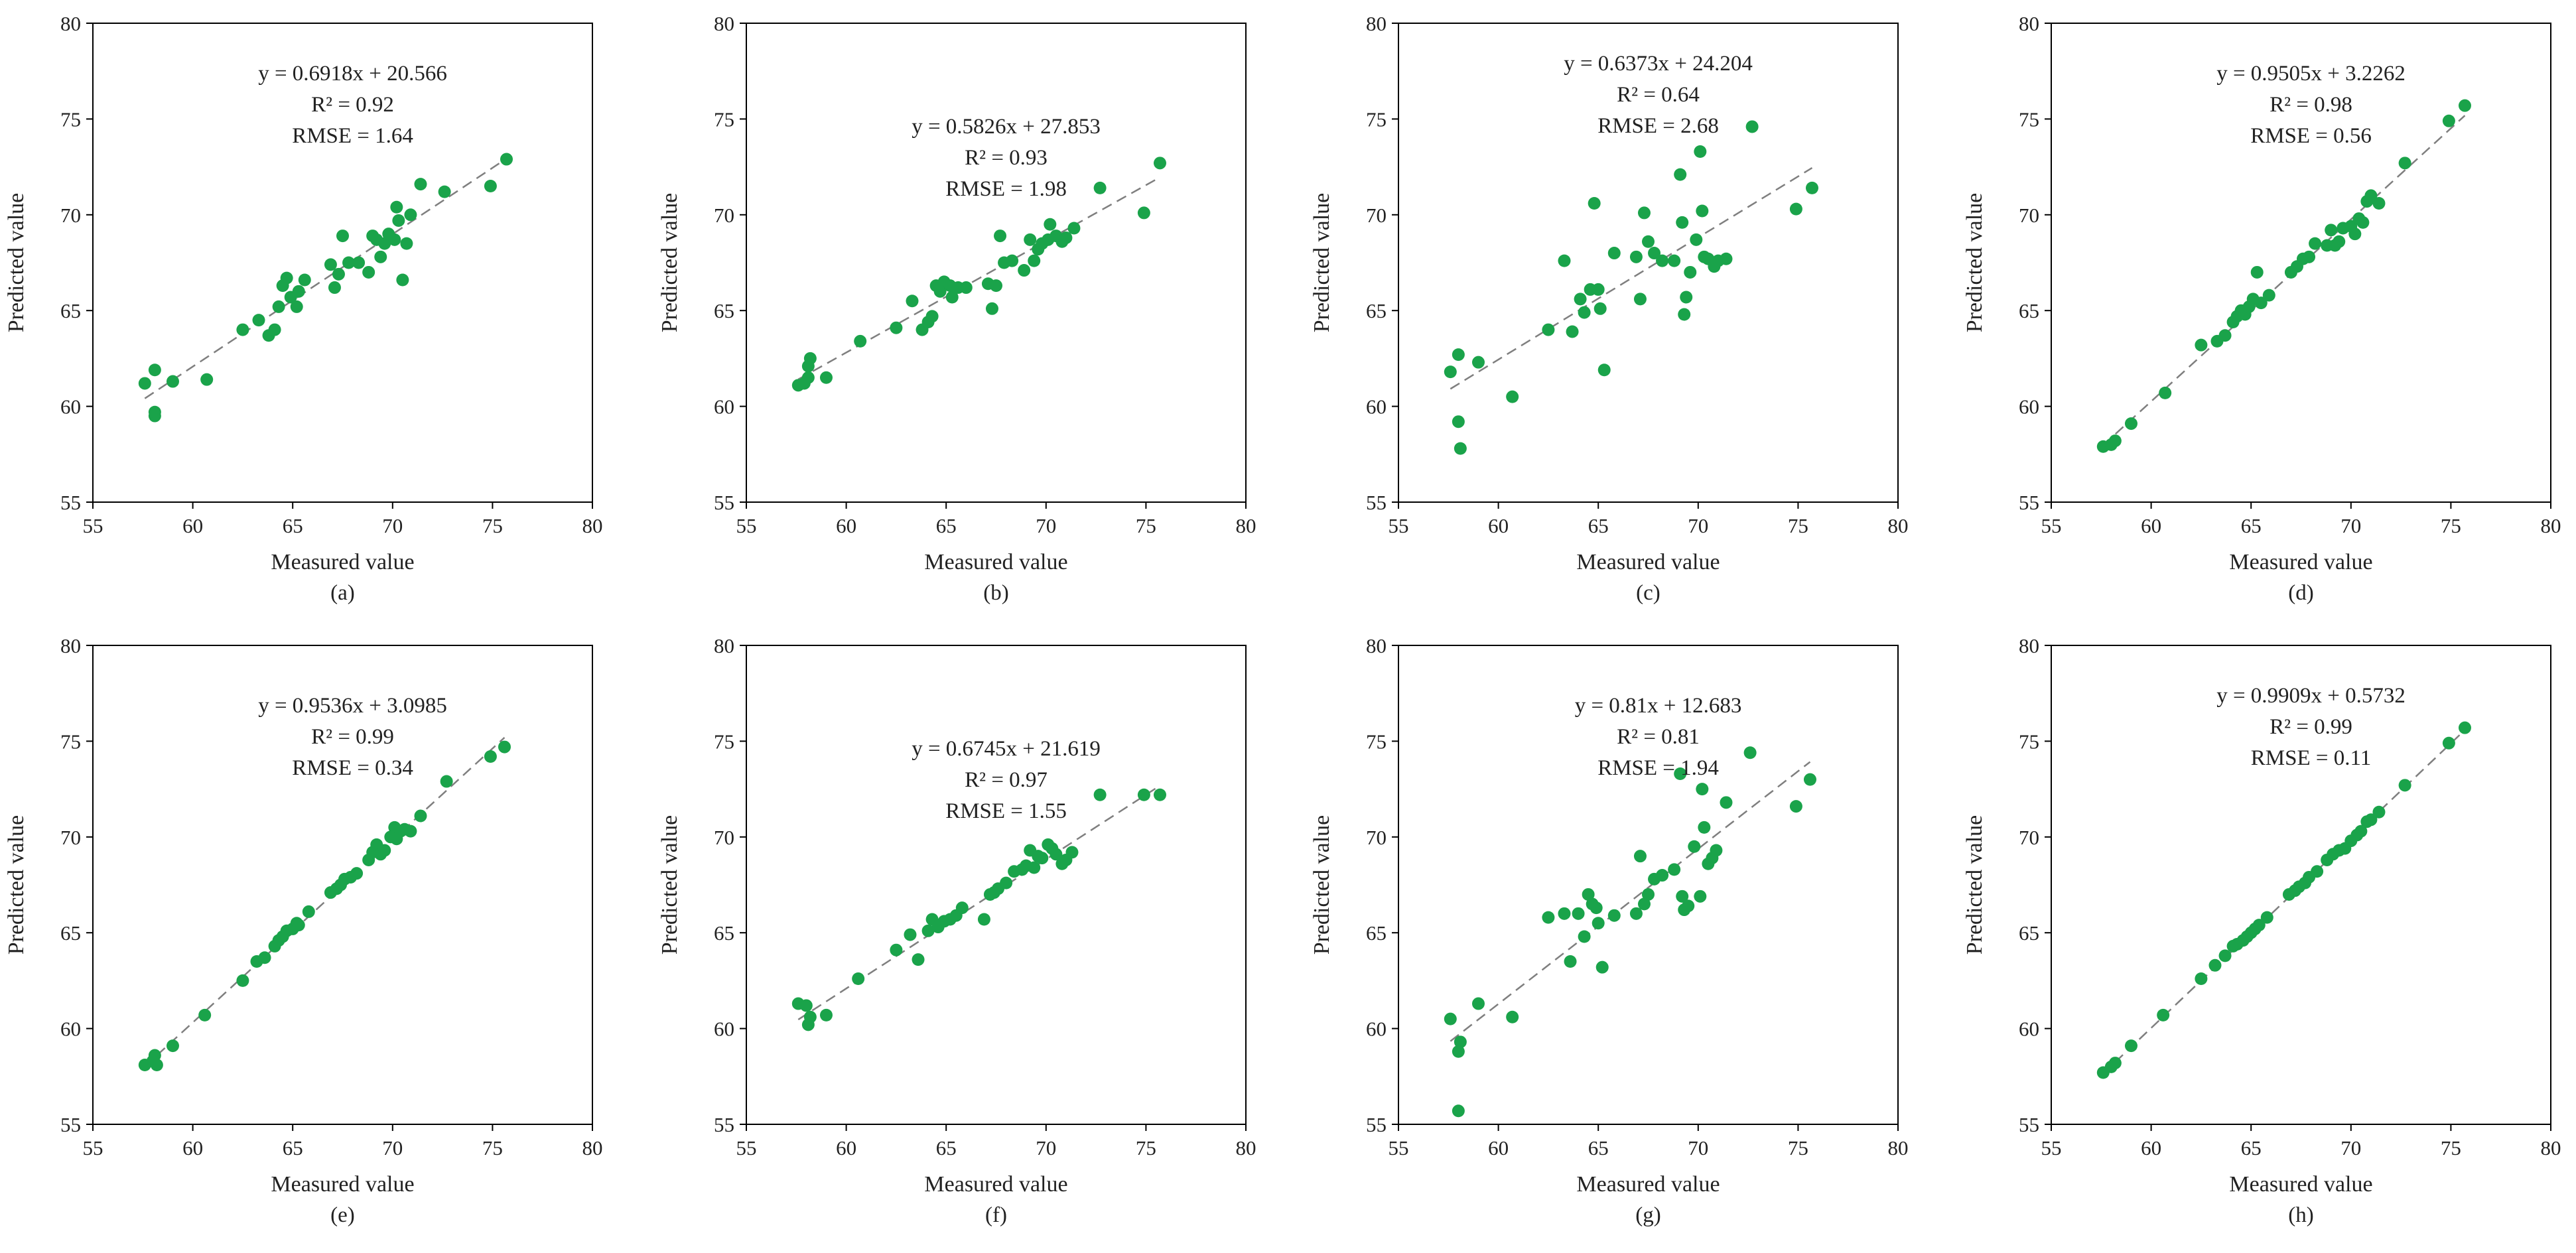  Describe the element at coordinates (1659, 95) in the screenshot. I see `r-squared-value: R² = 0.64` at that location.